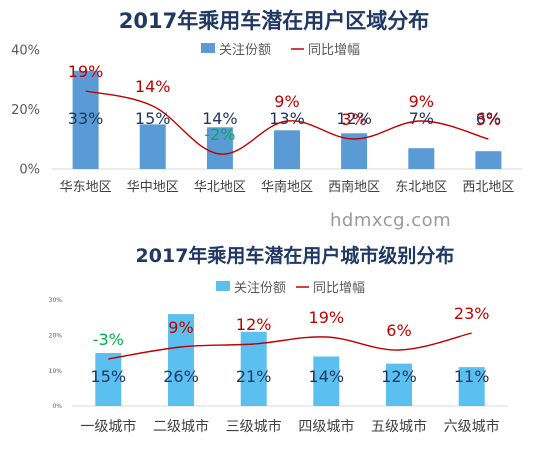 The height and width of the screenshot is (469, 548). What do you see at coordinates (472, 426) in the screenshot?
I see `x-tick-label: 六级城市` at bounding box center [472, 426].